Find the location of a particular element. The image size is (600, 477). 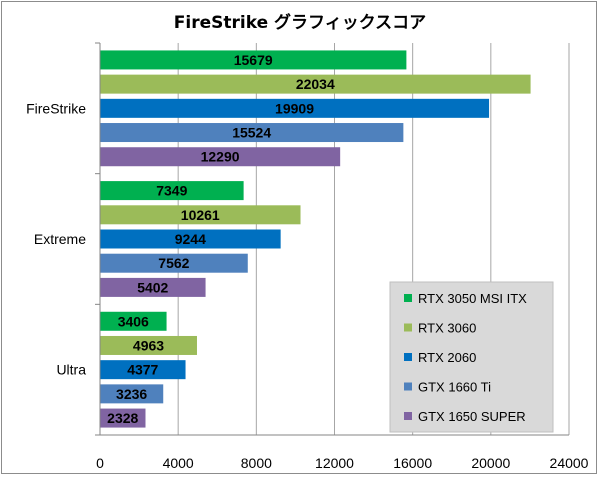

category-label: Ultra is located at coordinates (71, 370).